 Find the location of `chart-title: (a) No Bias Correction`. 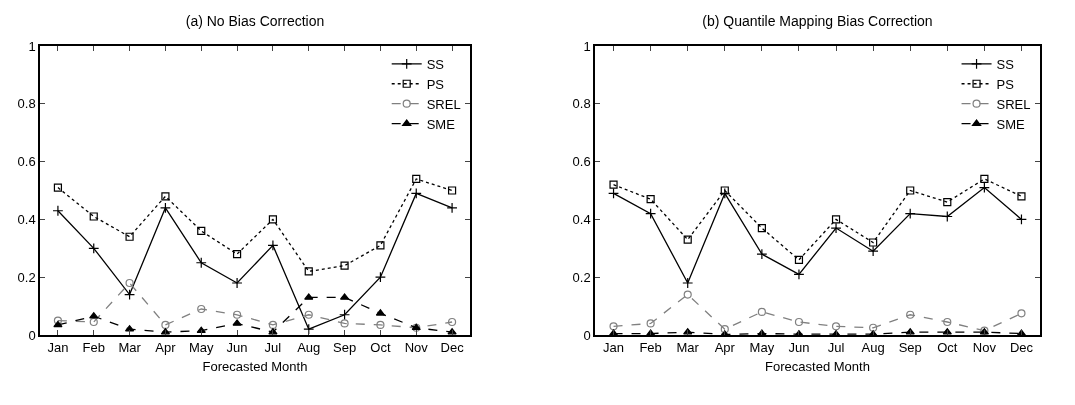

chart-title: (a) No Bias Correction is located at coordinates (255, 21).